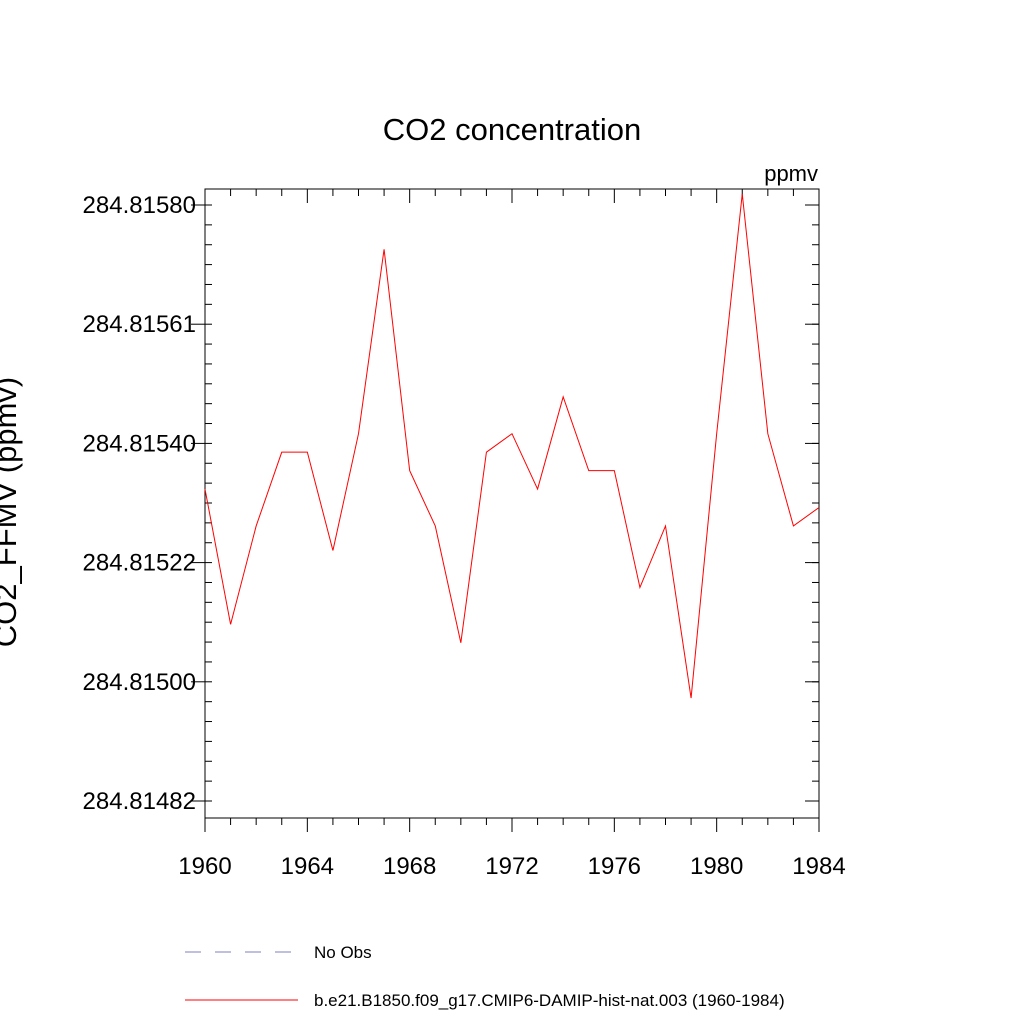 The height and width of the screenshot is (1024, 1024). I want to click on units-label: ppmv, so click(791, 173).